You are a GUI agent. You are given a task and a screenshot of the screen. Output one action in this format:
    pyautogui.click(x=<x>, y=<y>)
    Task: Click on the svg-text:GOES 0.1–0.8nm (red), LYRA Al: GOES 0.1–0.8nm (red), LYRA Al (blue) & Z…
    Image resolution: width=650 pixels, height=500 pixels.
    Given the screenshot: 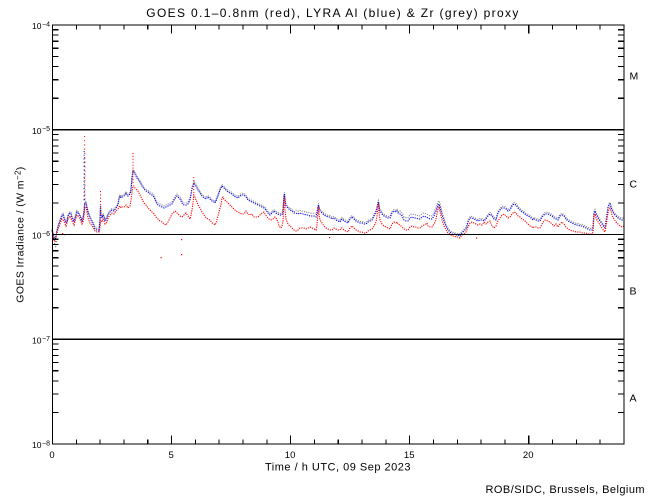 What is the action you would take?
    pyautogui.click(x=332, y=13)
    